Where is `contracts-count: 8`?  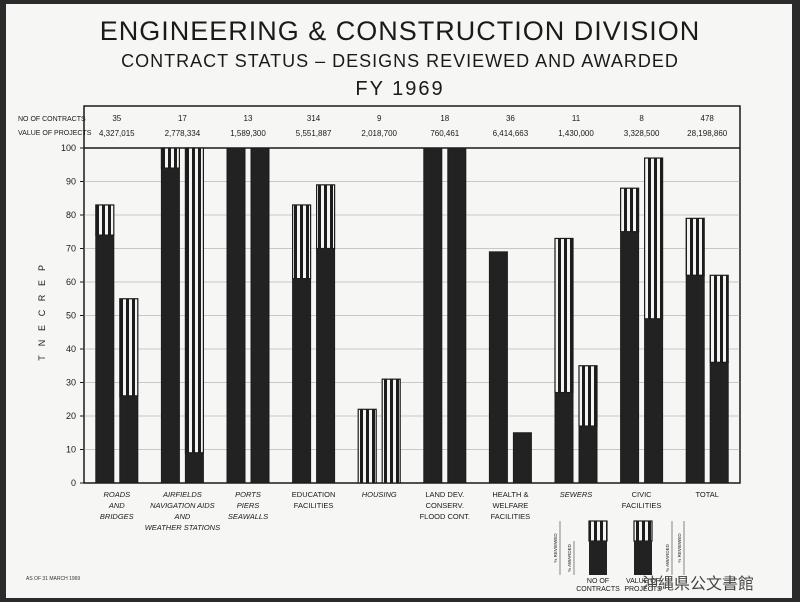
contracts-count: 8 is located at coordinates (641, 118).